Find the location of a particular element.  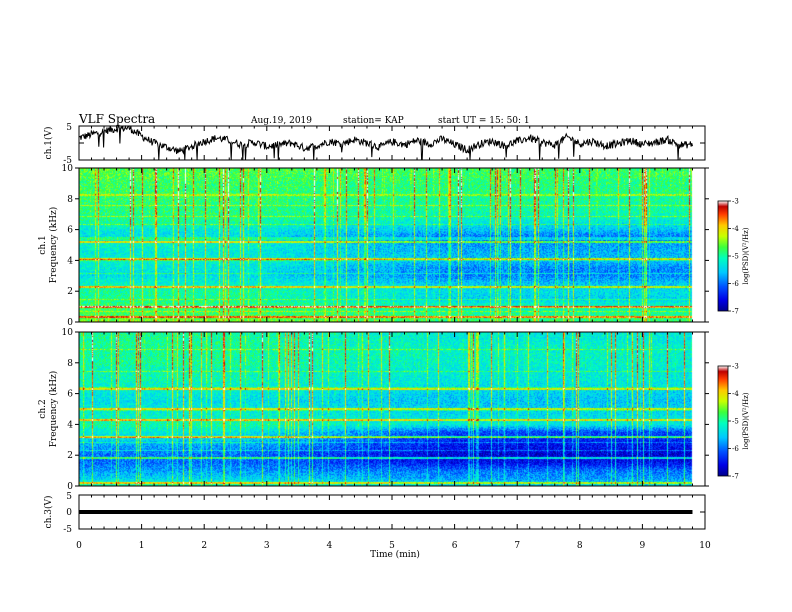

ch1-ytick-top: 5 is located at coordinates (69, 128).